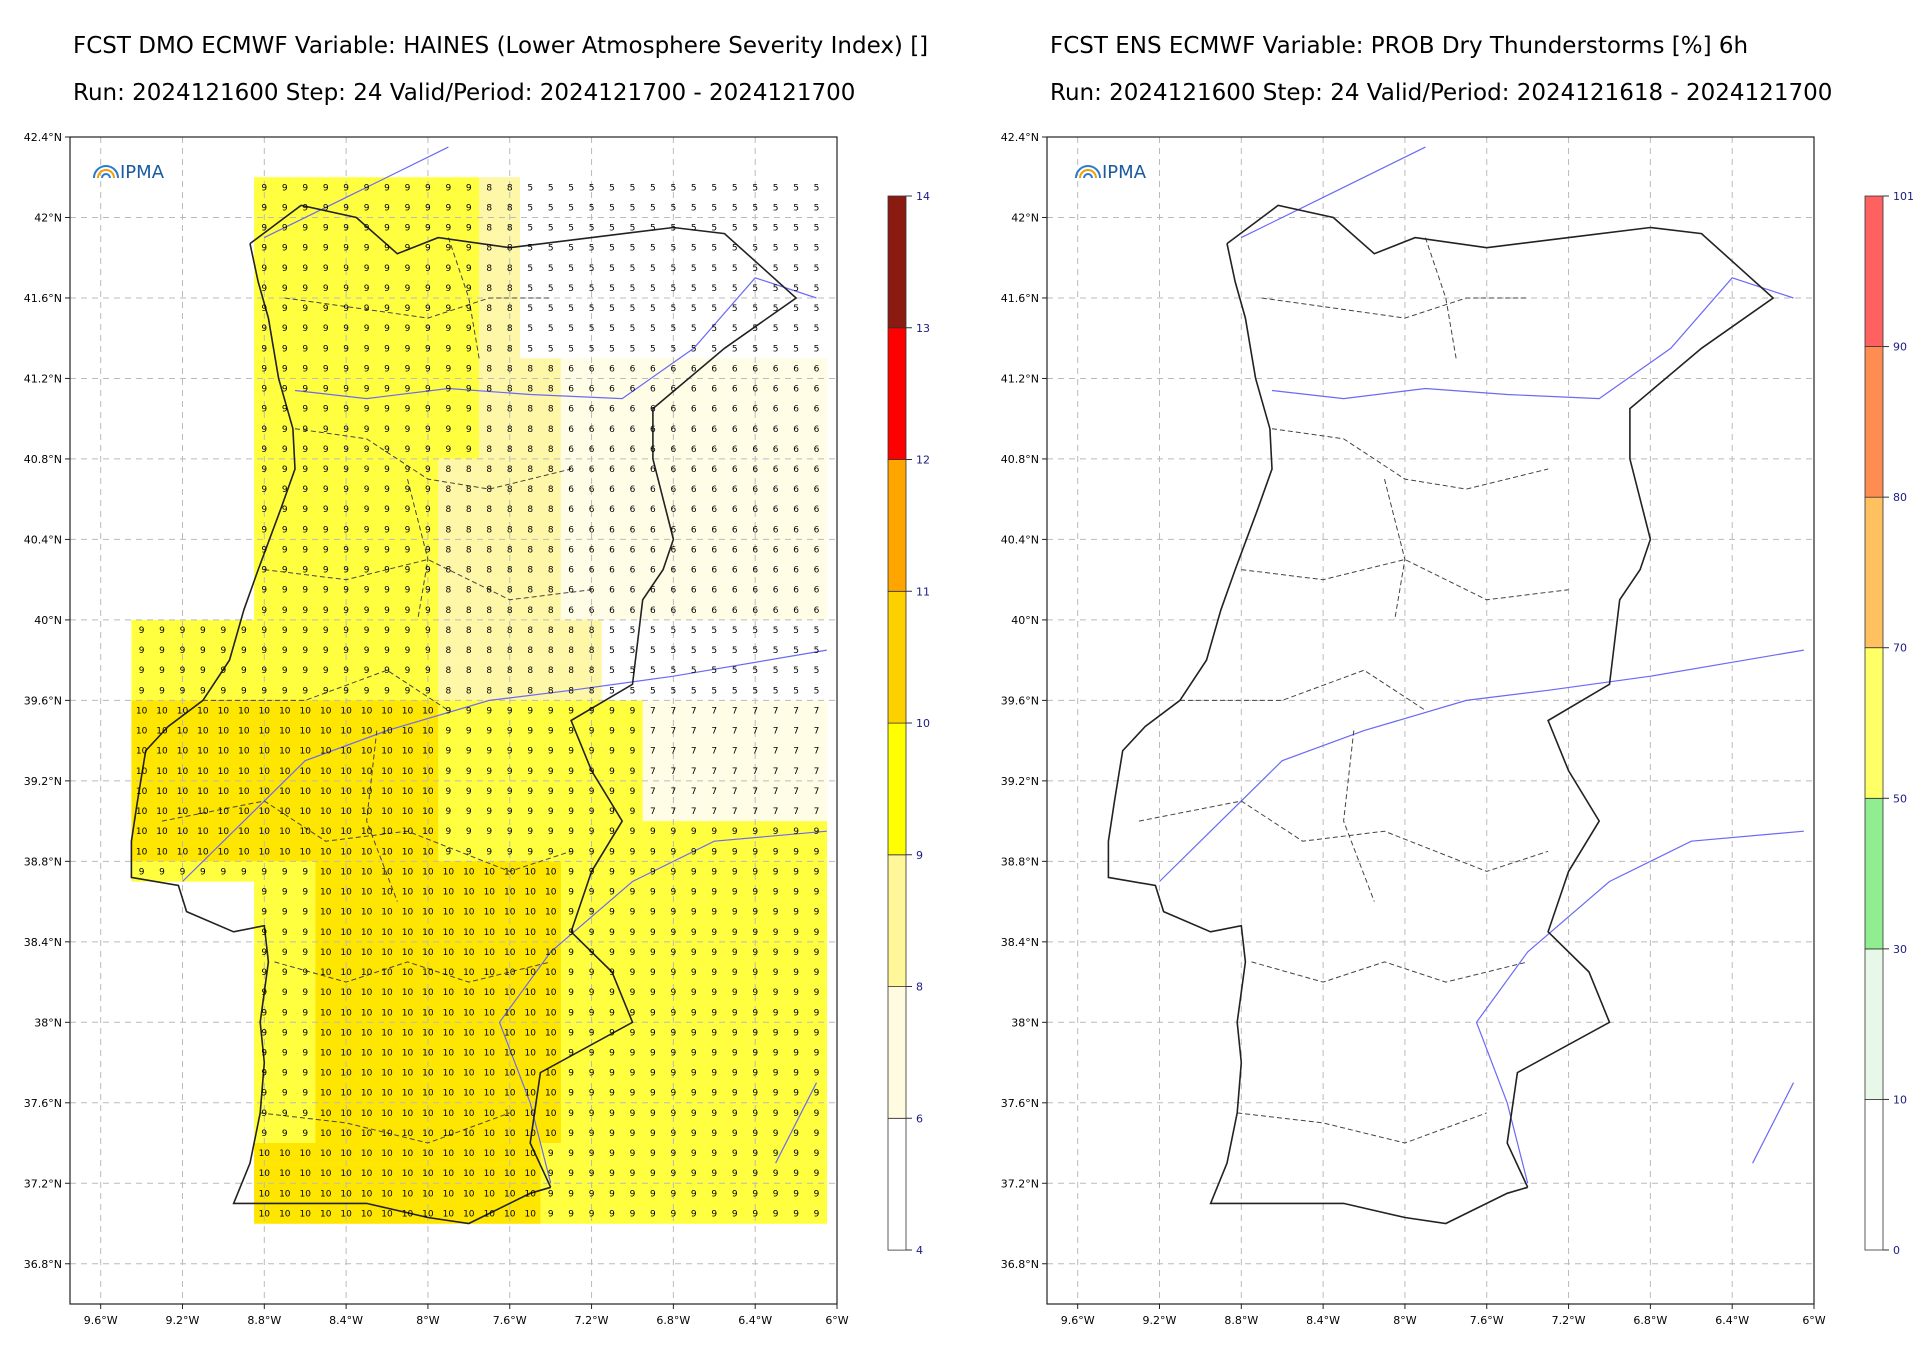 This screenshot has width=1928, height=1359. I want to click on lat-label: 38.8°N, so click(1020, 861).